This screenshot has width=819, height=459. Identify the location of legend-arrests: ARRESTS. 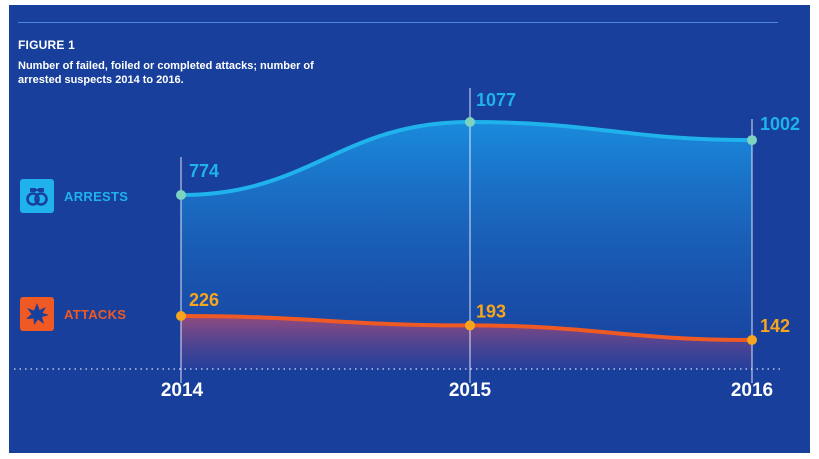
(74, 196).